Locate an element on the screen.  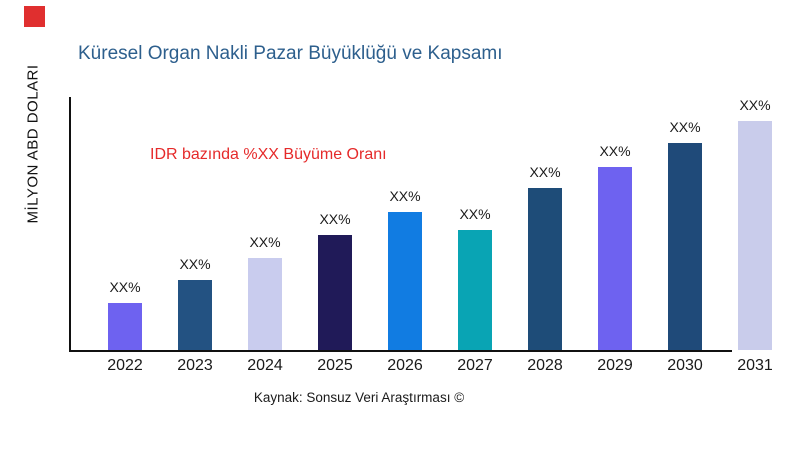
bar-2025 is located at coordinates (335, 292).